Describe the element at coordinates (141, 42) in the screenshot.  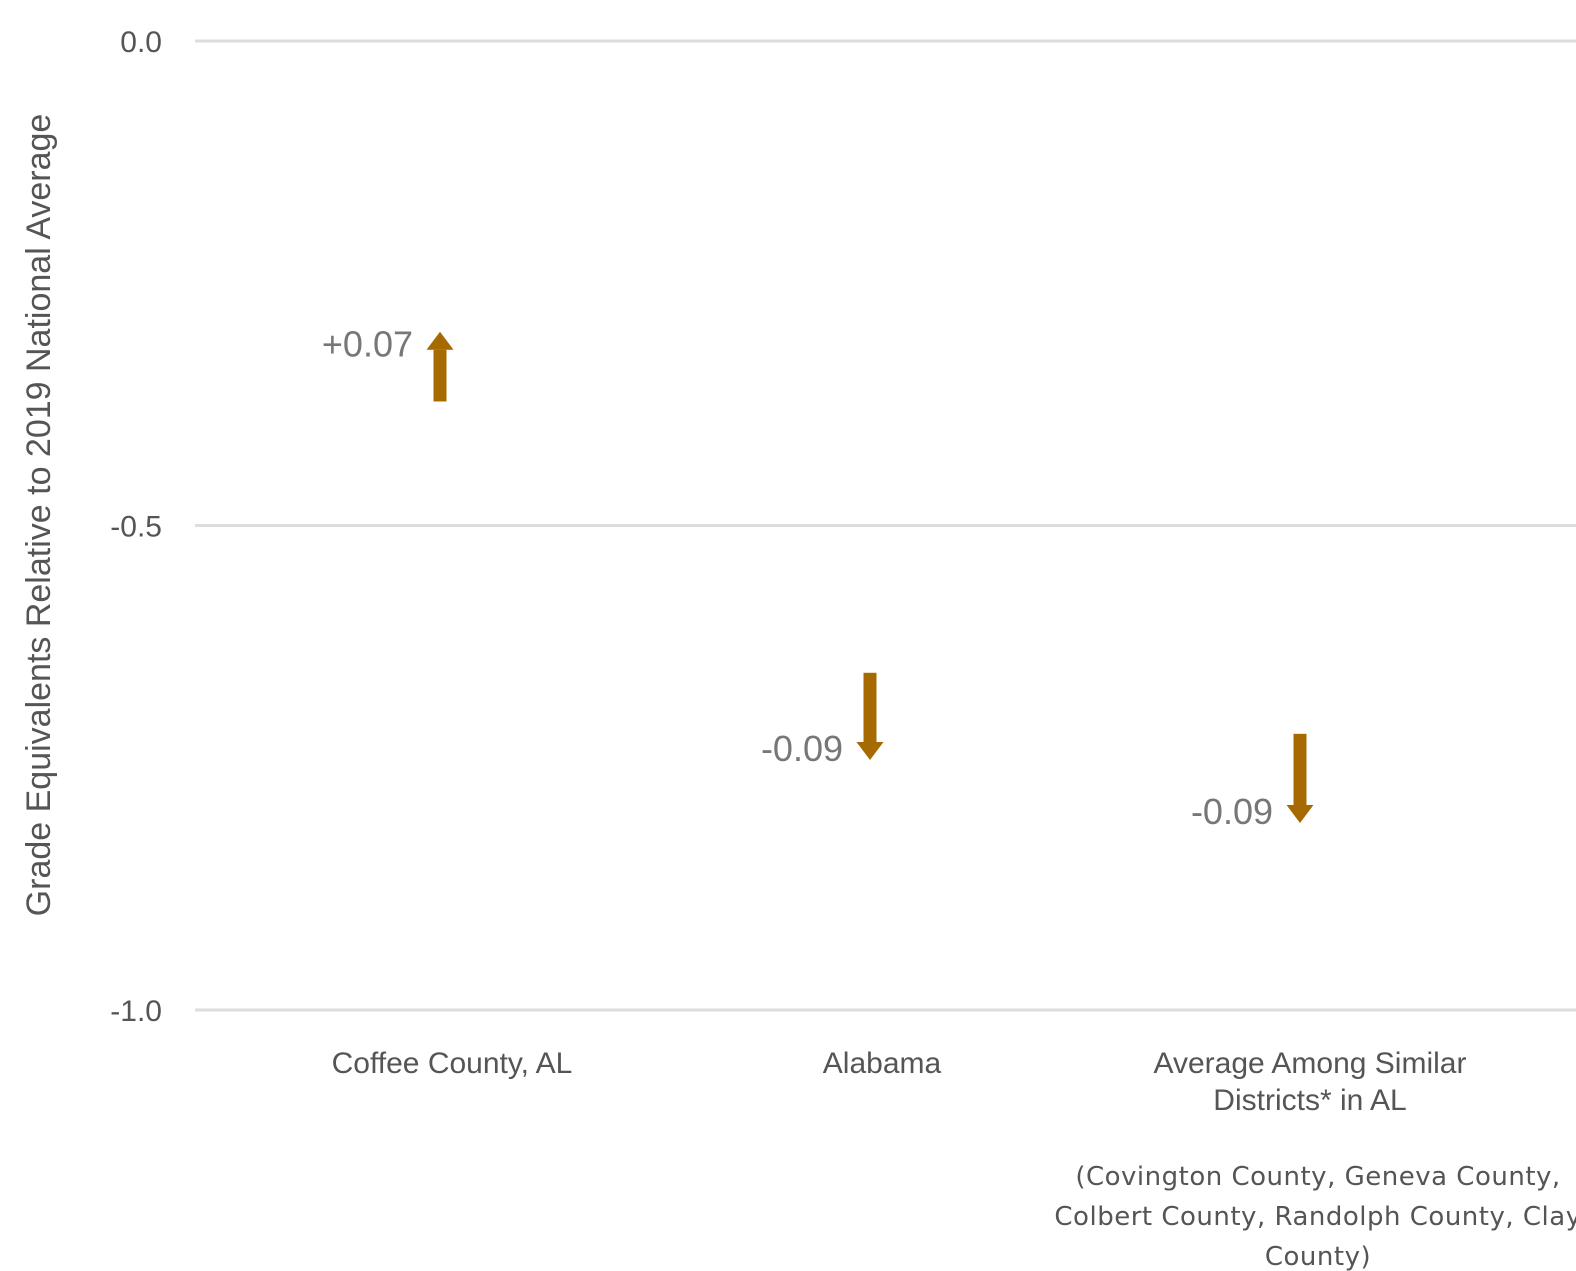
I see `y-tick-label: 0.0` at that location.